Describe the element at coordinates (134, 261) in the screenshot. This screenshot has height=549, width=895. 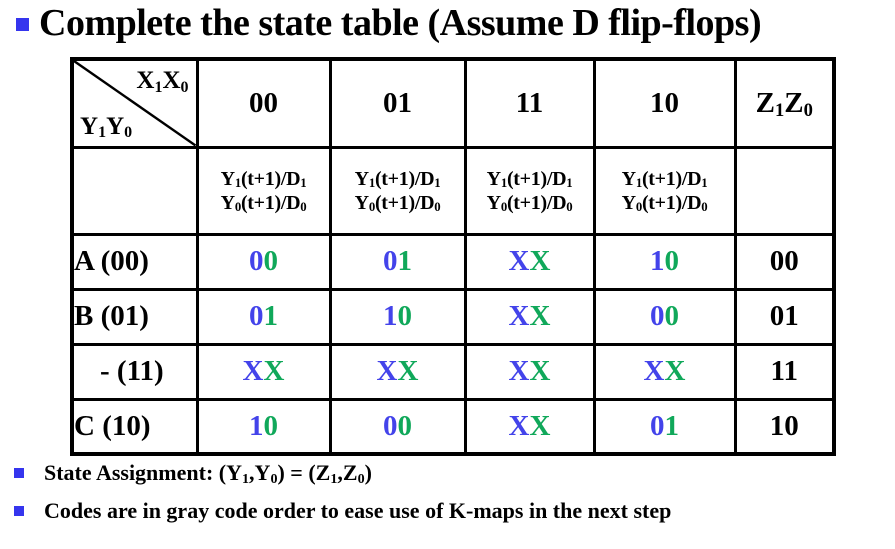
I see `row-label: A (00)` at that location.